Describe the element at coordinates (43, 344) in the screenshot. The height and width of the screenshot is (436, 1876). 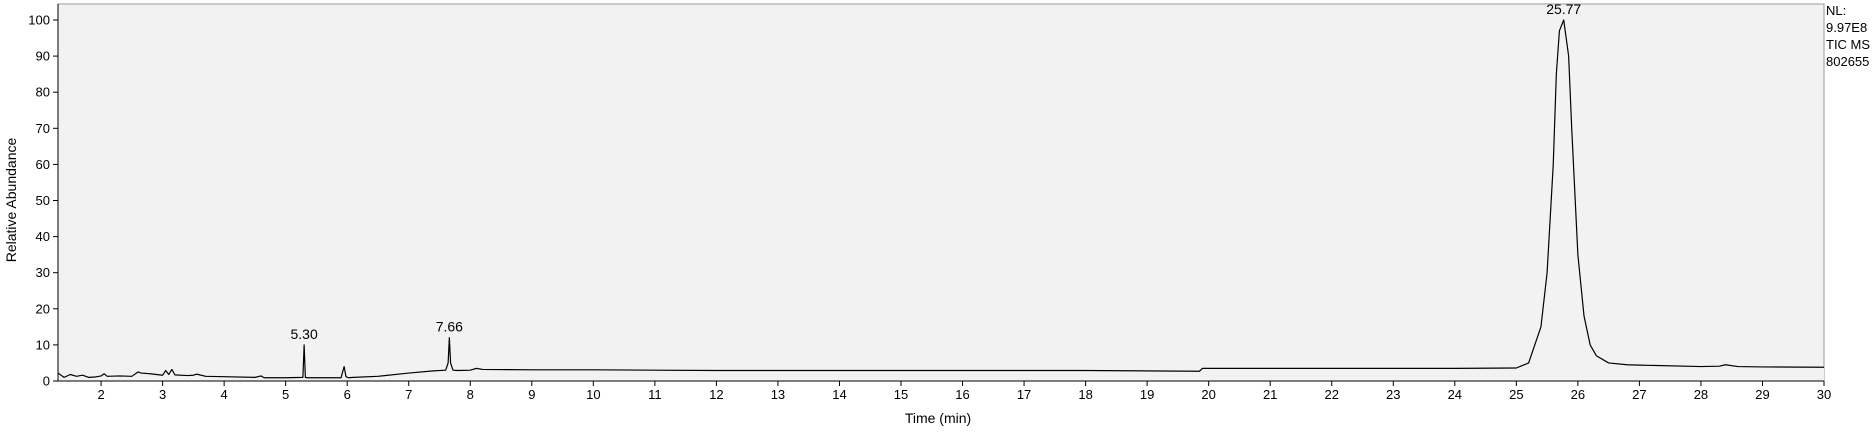
I see `y-tick-label: 10` at that location.